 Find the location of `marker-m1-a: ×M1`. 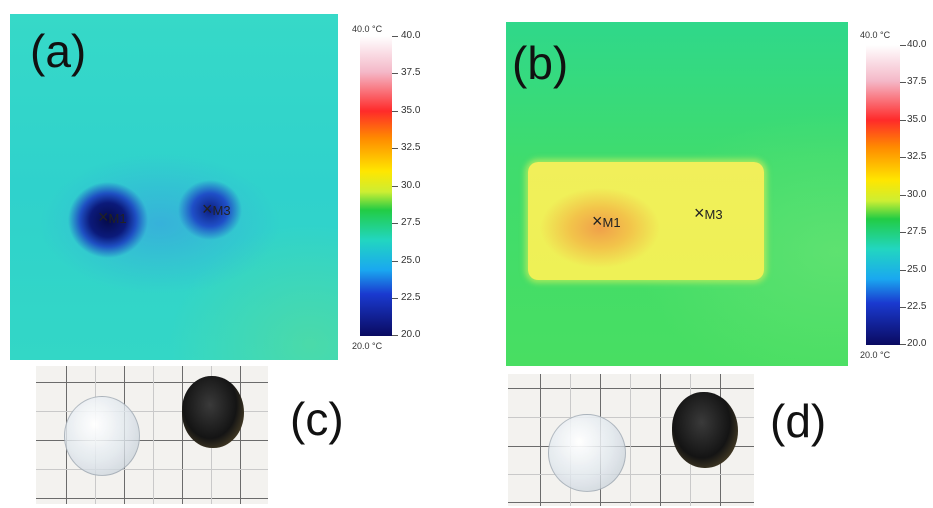

marker-m1-a: ×M1 is located at coordinates (112, 217).